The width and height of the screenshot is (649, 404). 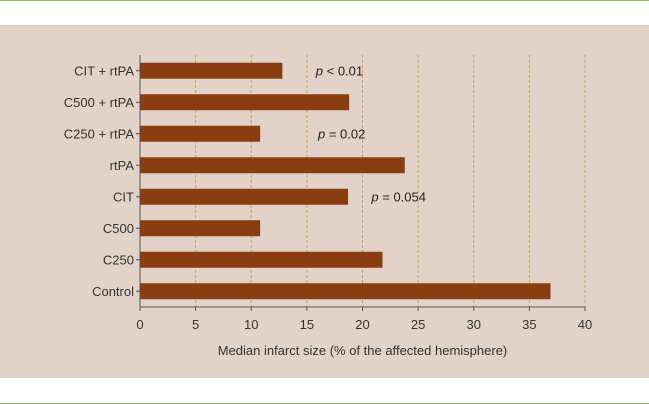 What do you see at coordinates (529, 324) in the screenshot?
I see `x-tick-label: 35` at bounding box center [529, 324].